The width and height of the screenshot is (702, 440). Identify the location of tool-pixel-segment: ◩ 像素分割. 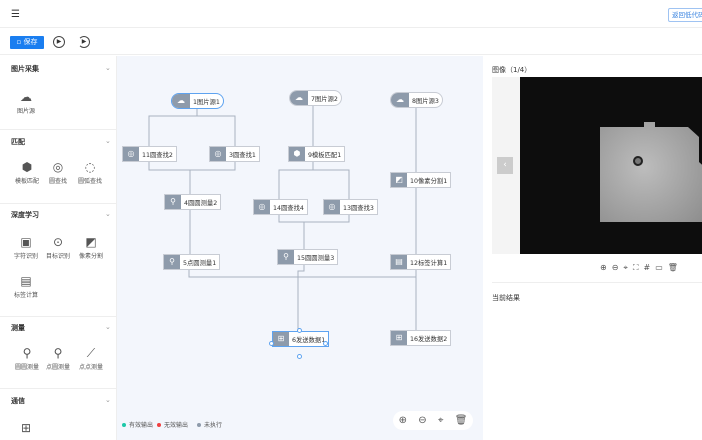
(91, 247).